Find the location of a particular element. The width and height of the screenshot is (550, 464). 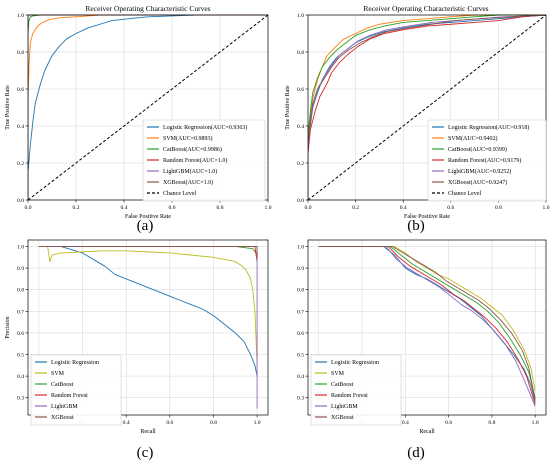

legend-entry: Logistic Regression(AUC=0.918) is located at coordinates (488, 127).